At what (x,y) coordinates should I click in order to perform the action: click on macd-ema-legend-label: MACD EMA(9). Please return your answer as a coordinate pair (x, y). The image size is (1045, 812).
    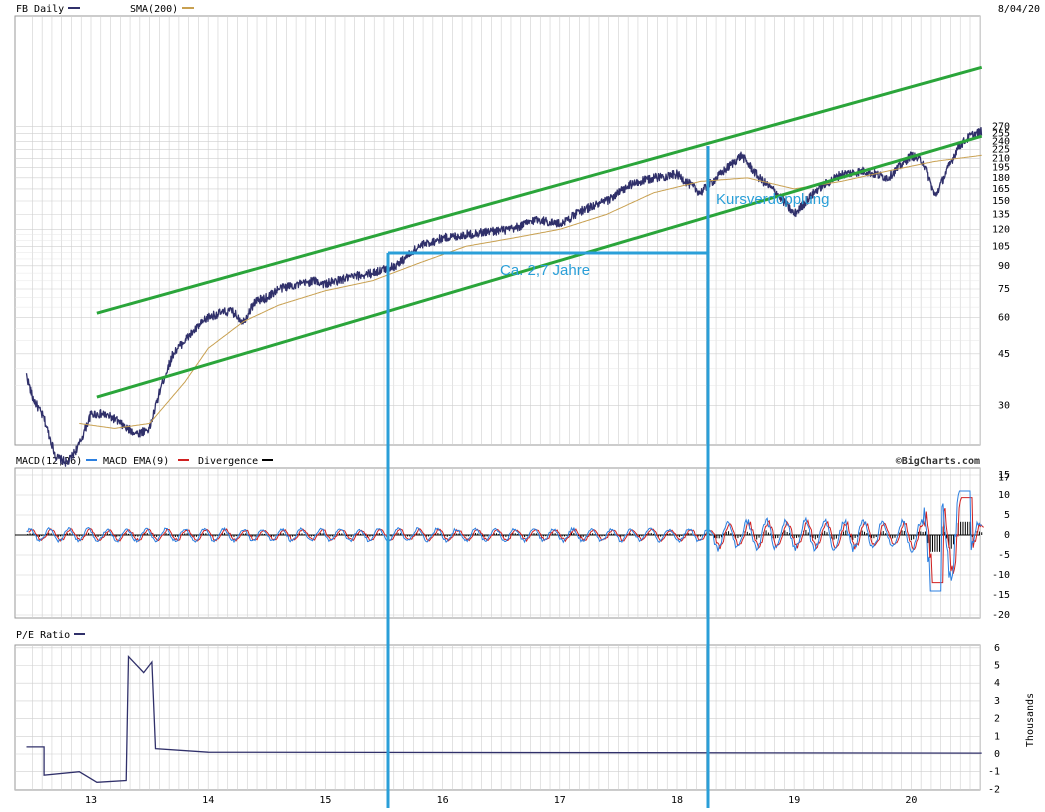
    Looking at the image, I should click on (136, 461).